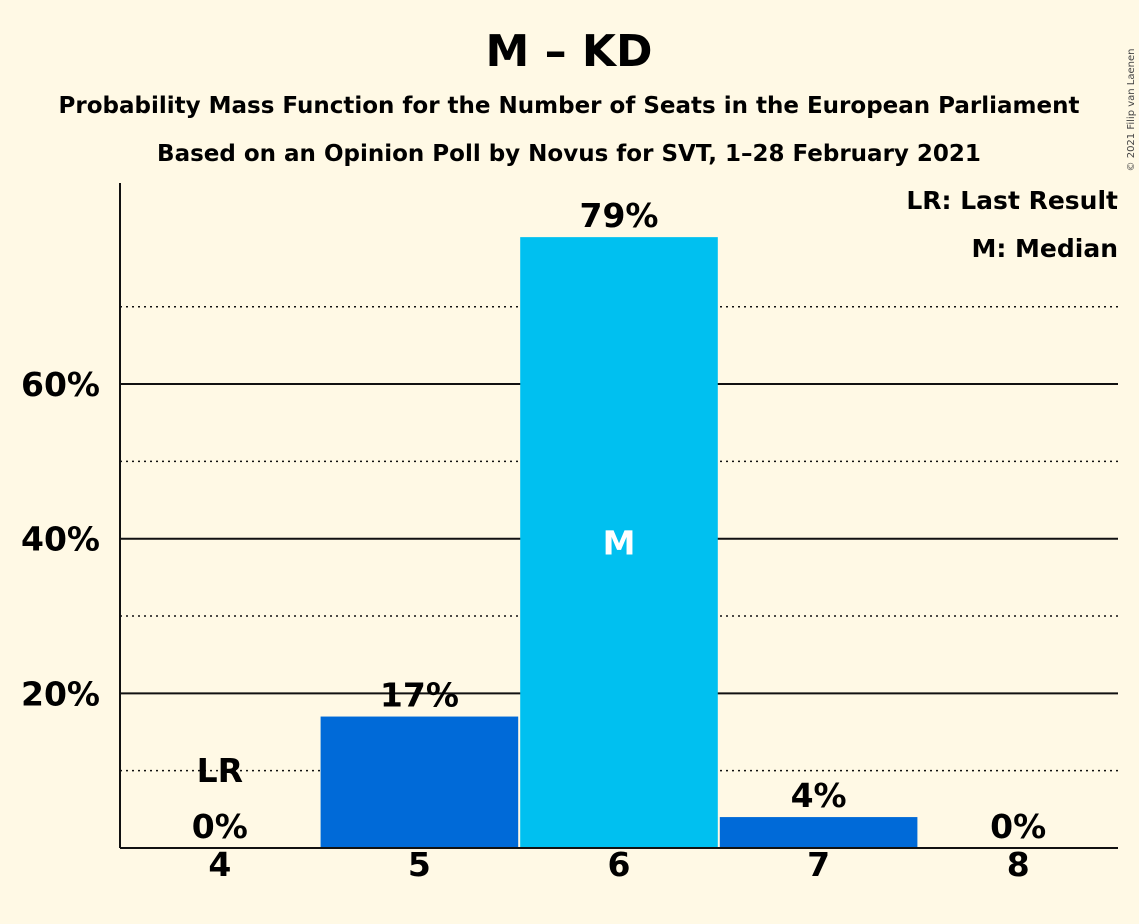 Image resolution: width=1139 pixels, height=924 pixels. I want to click on median-marker: M, so click(619, 543).